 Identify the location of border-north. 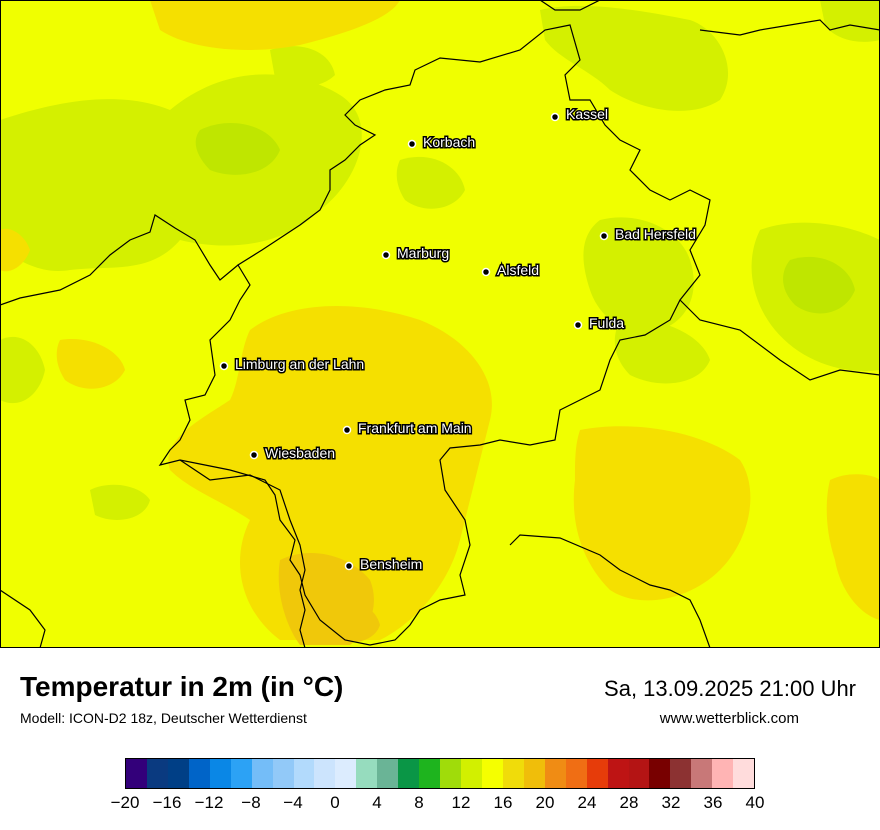
(570, 5).